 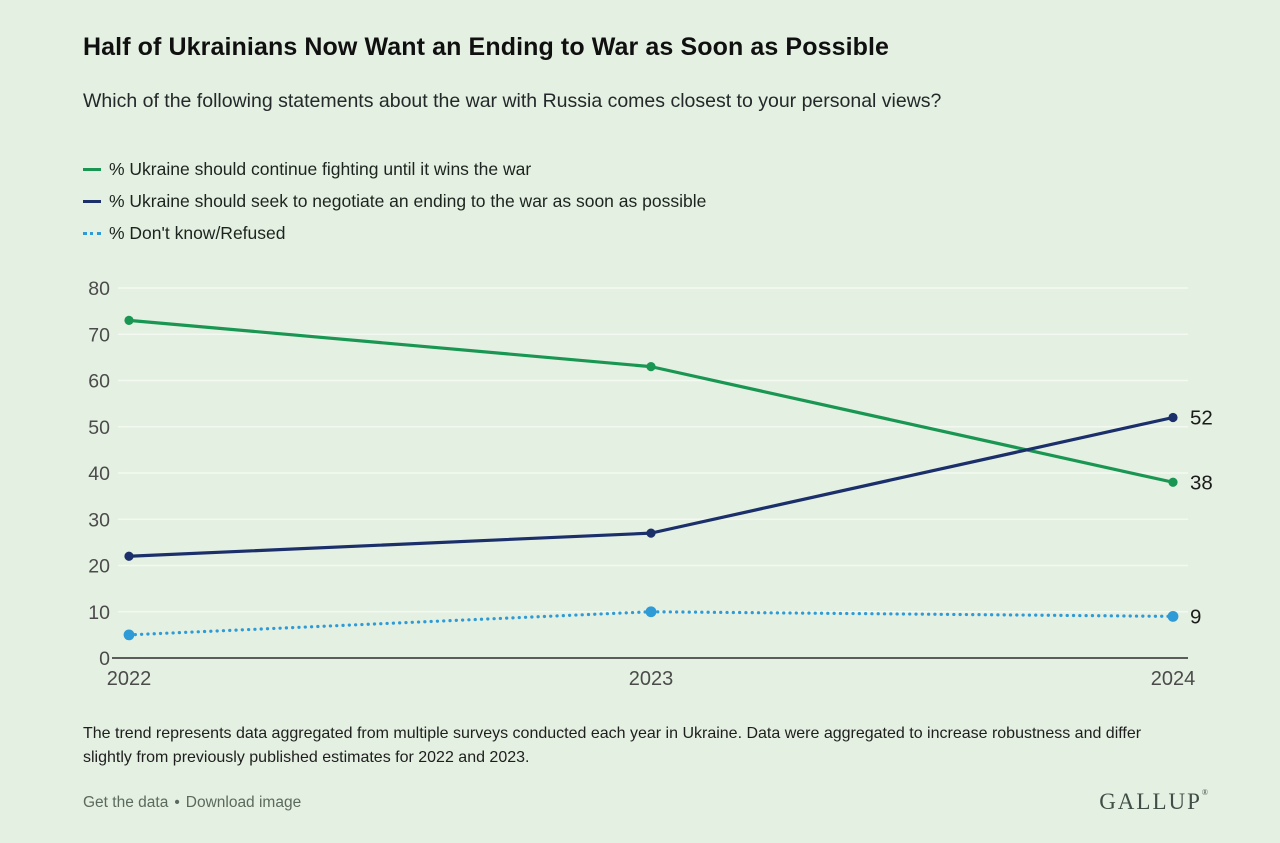 What do you see at coordinates (197, 232) in the screenshot?
I see `legend-label: % Don't know/Refused` at bounding box center [197, 232].